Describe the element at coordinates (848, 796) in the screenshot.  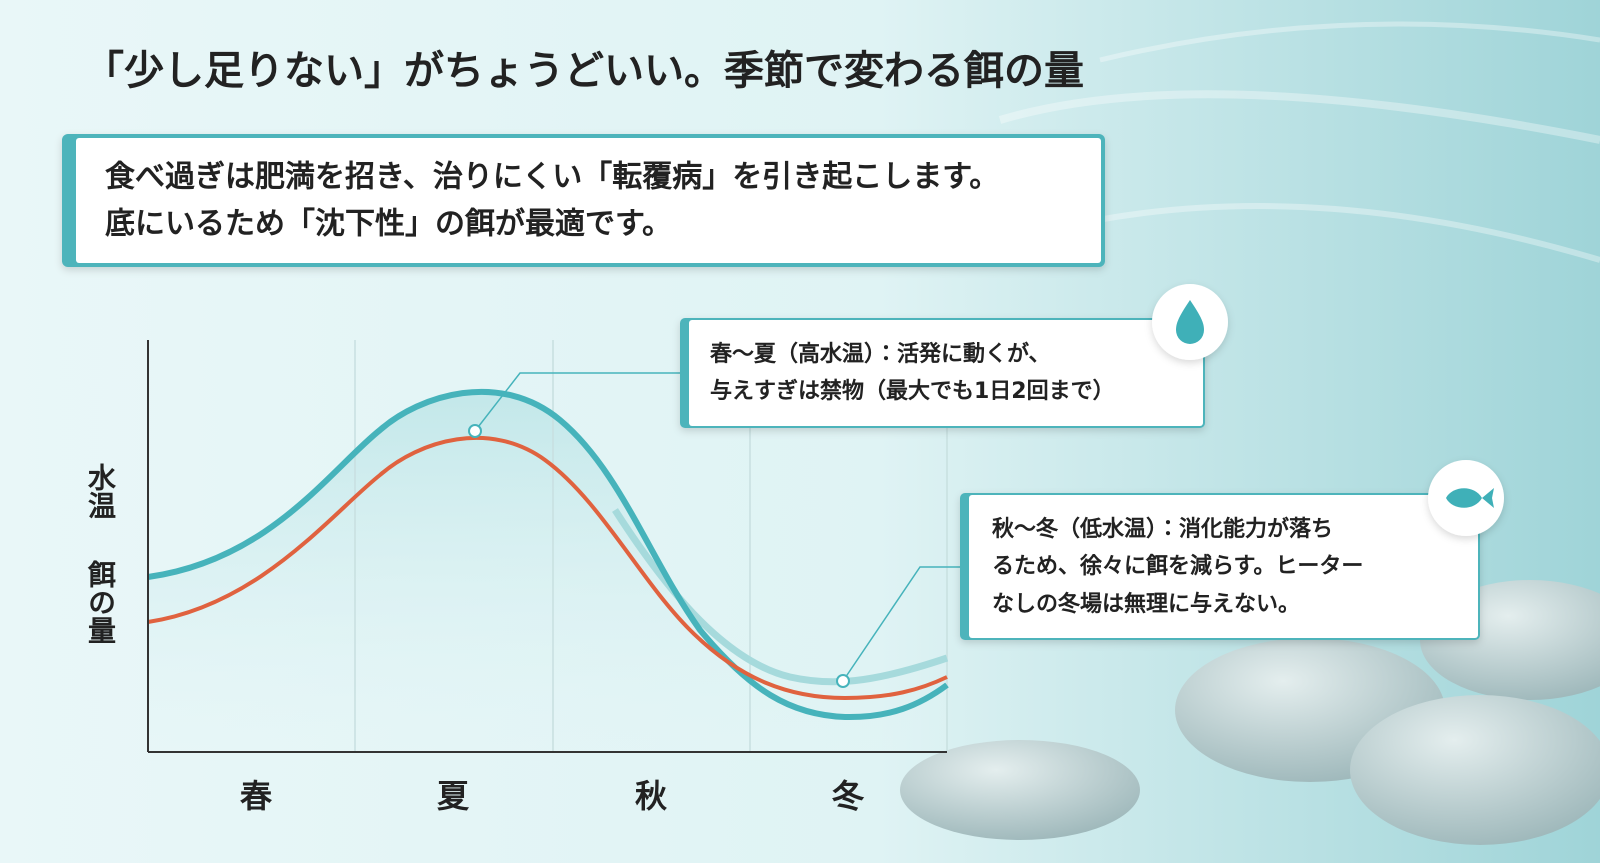
I see `x-label: 冬` at that location.